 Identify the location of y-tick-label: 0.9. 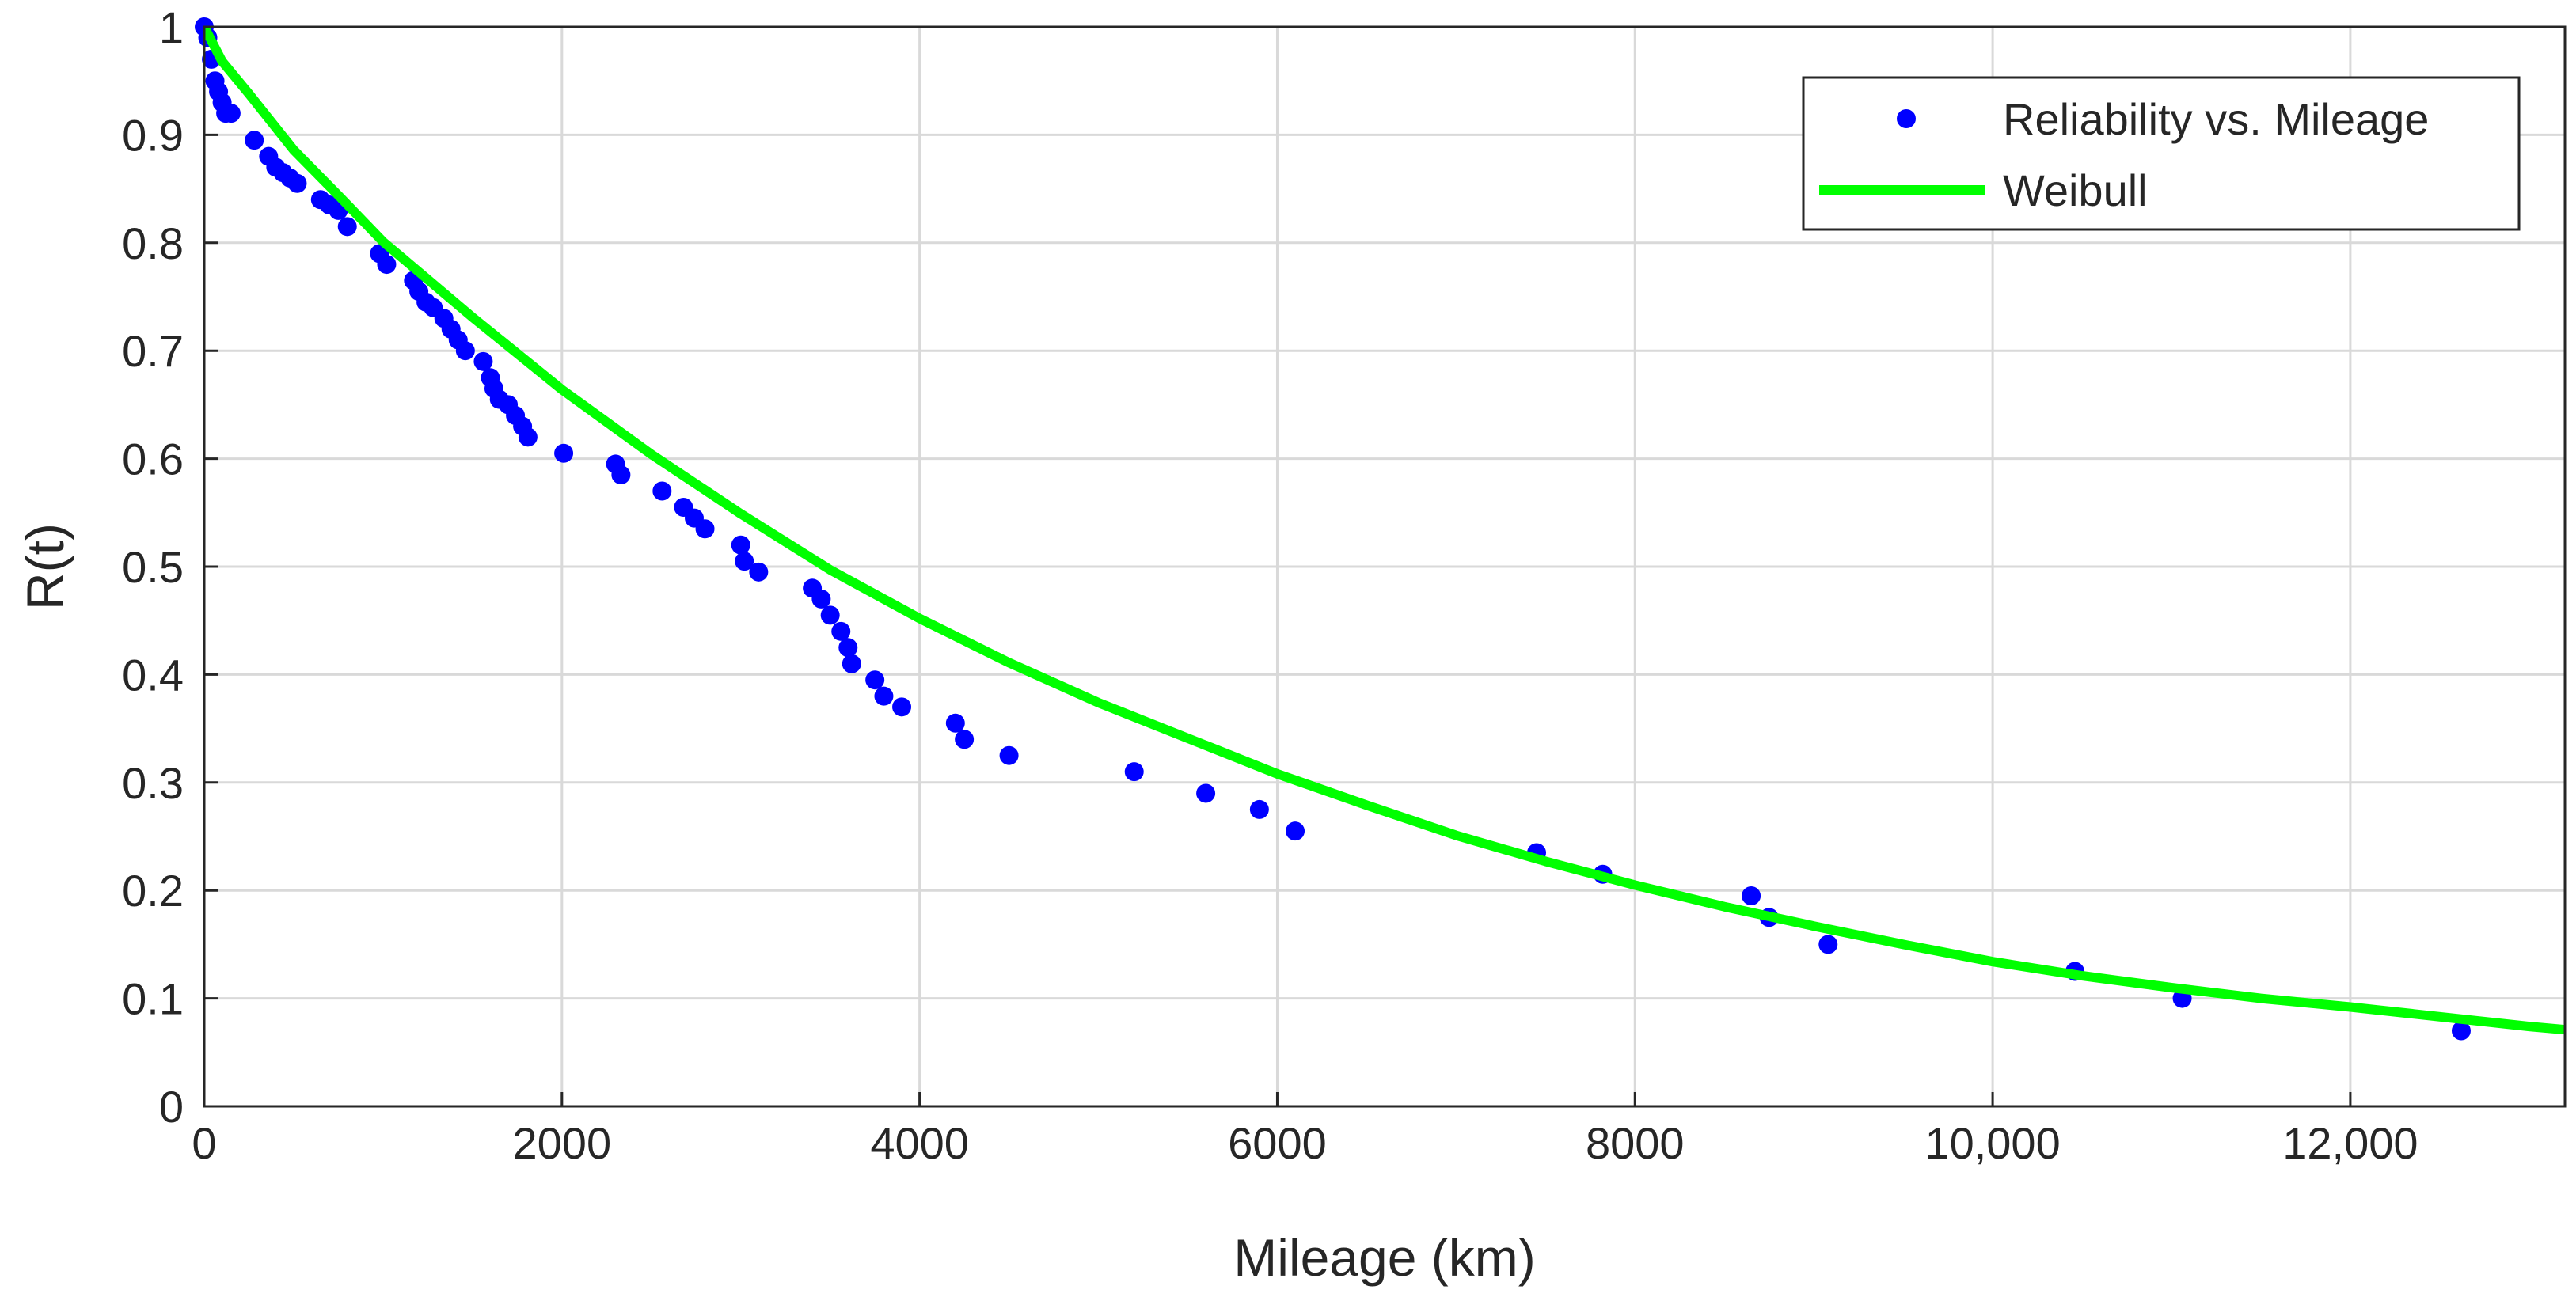
(153, 135).